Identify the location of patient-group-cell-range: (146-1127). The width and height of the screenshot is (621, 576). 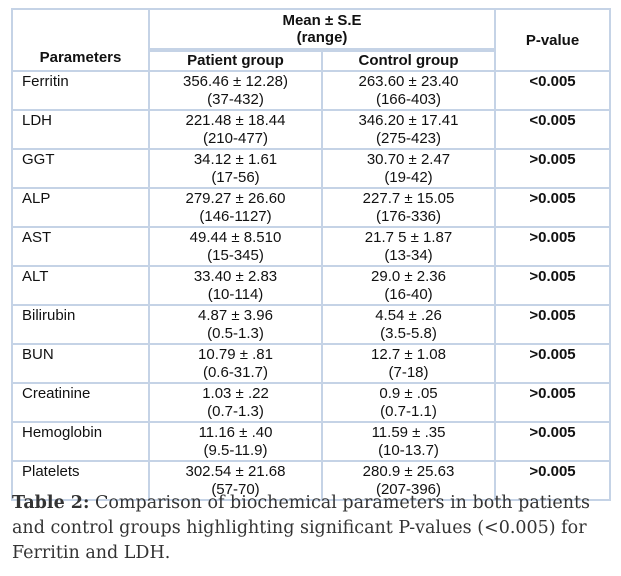
(235, 216).